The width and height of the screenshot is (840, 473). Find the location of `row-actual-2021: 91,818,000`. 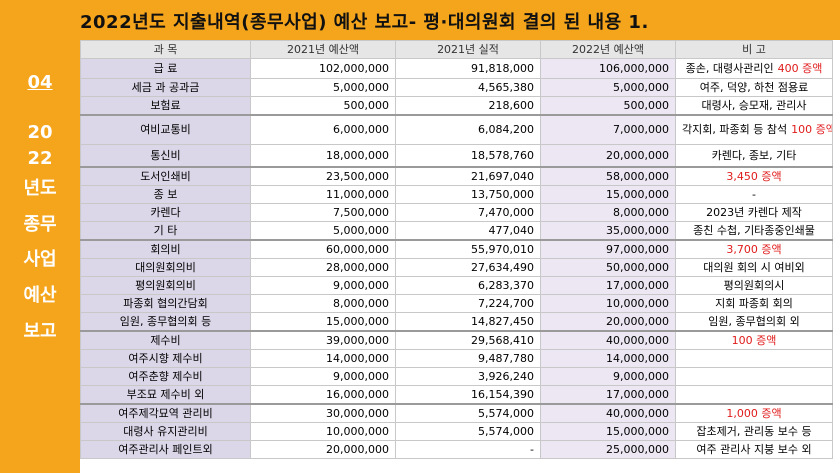

row-actual-2021: 91,818,000 is located at coordinates (468, 68).